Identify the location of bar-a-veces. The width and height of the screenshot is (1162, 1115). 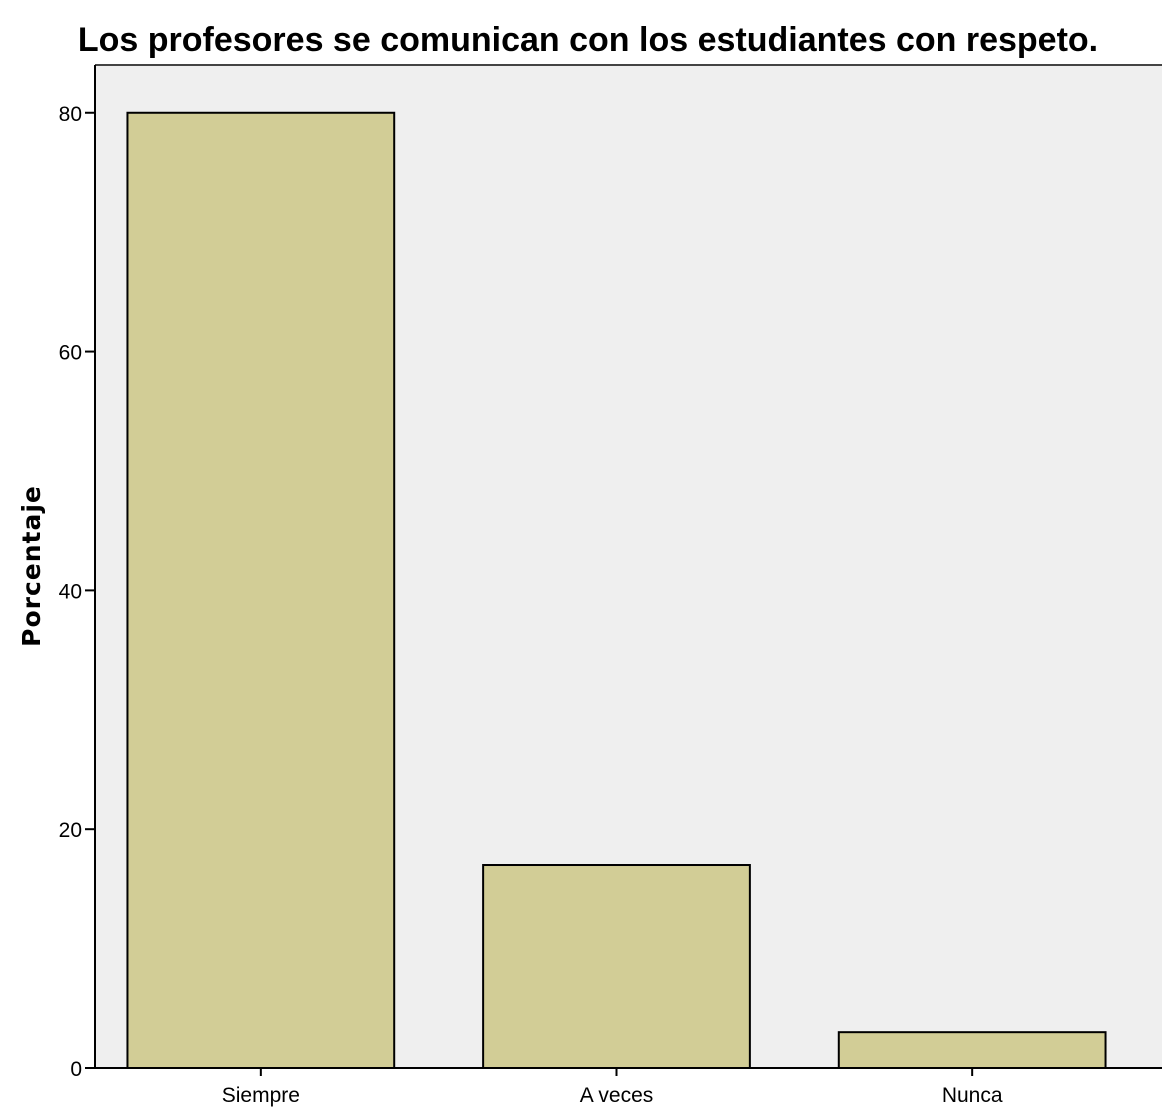
(616, 966).